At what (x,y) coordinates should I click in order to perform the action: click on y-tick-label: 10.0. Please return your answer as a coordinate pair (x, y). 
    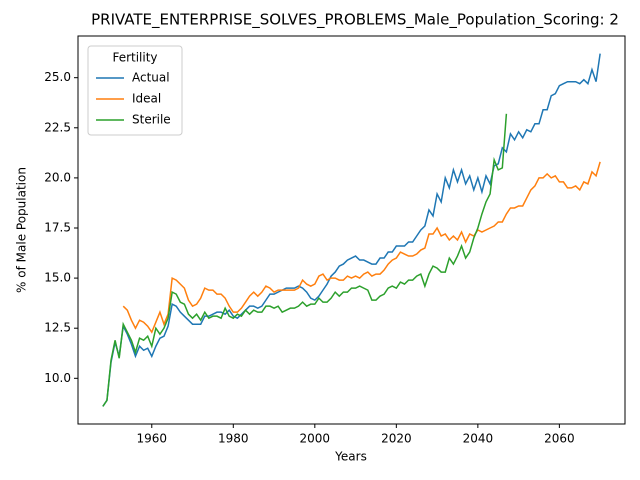
    Looking at the image, I should click on (57, 378).